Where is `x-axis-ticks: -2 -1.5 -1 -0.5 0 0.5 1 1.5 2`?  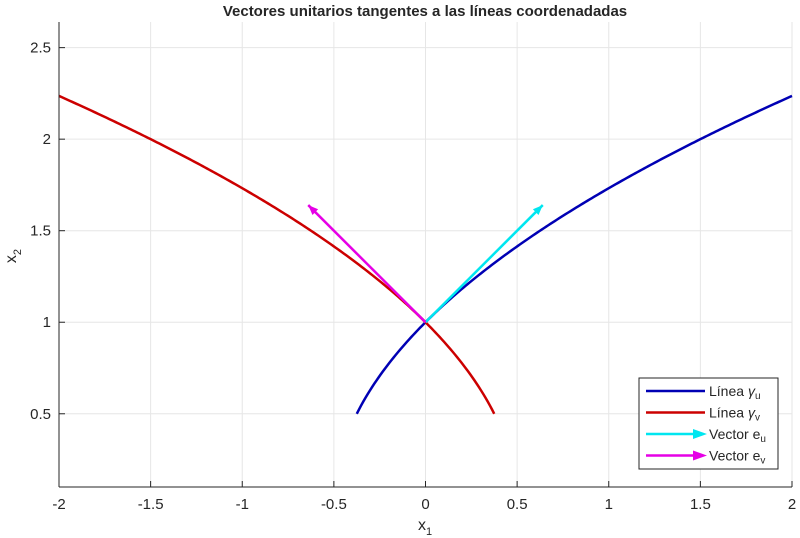
x-axis-ticks: -2 -1.5 -1 -0.5 0 0.5 1 1.5 2 is located at coordinates (424, 497).